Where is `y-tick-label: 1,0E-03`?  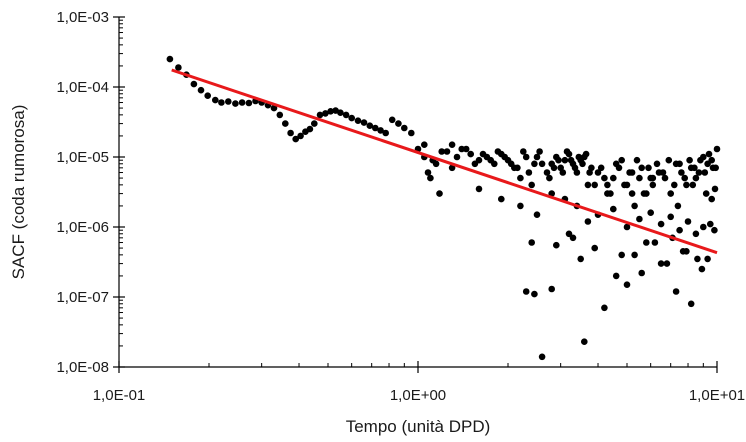 y-tick-label: 1,0E-03 is located at coordinates (82, 17).